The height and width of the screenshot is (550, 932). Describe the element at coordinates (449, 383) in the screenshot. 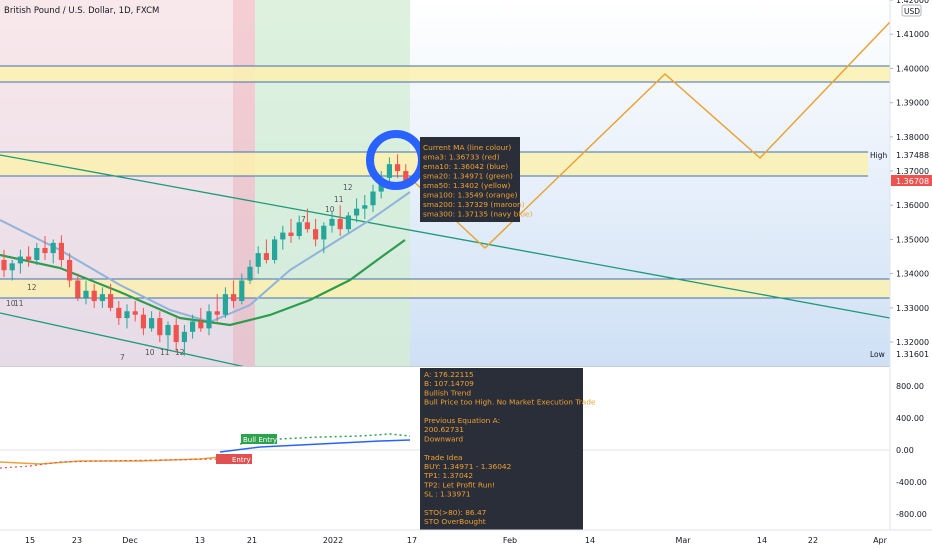

I see `trade-tooltip-line: B: 107.14709` at that location.